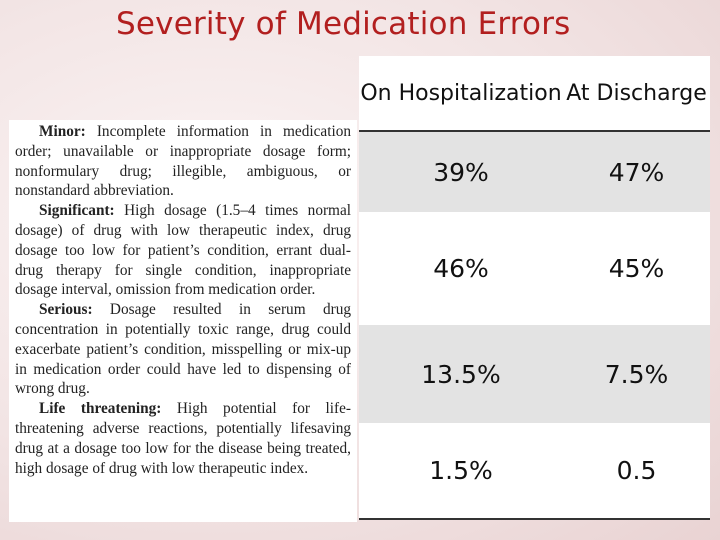  I want to click on table-row: 1.5% 0.5, so click(534, 471).